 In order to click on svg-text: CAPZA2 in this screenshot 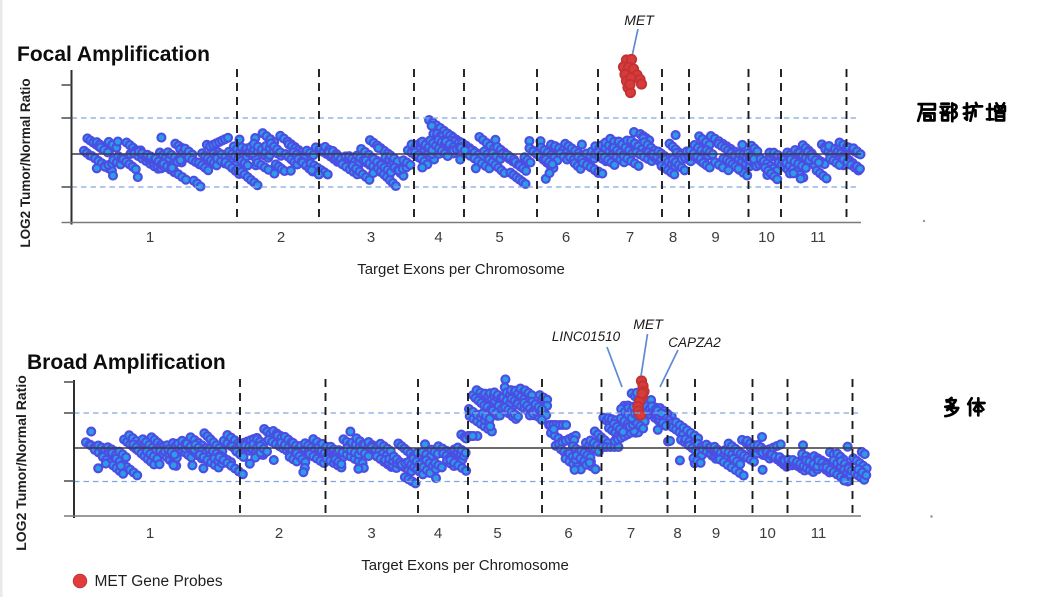, I will do `click(694, 342)`.